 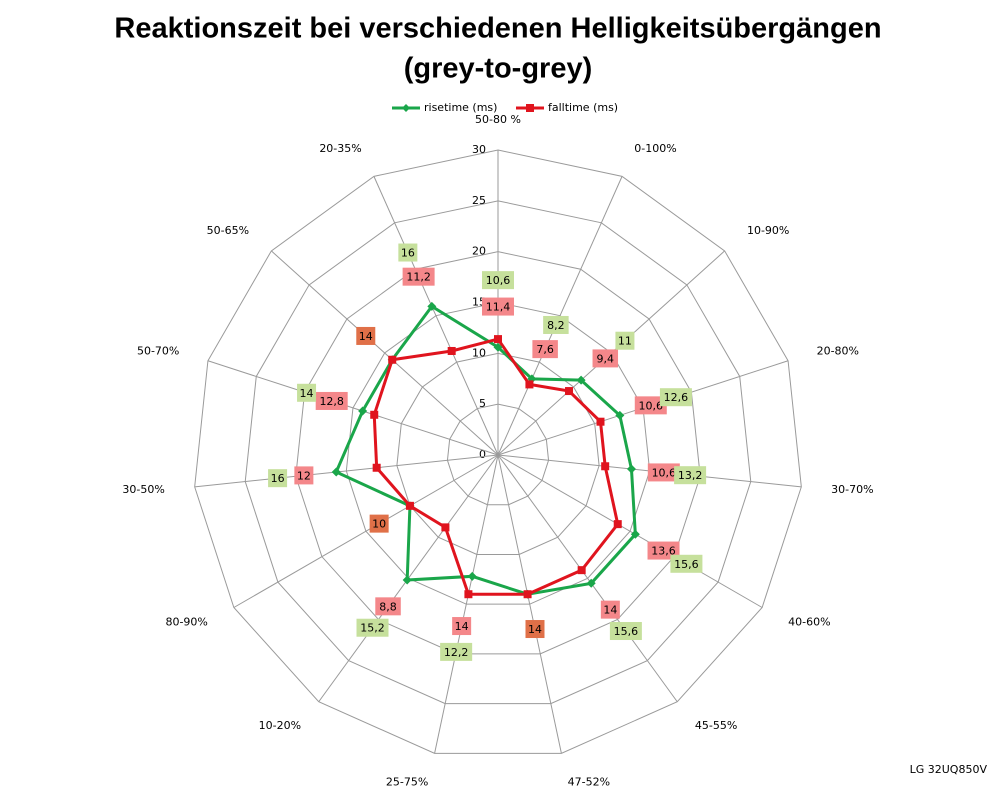 What do you see at coordinates (663, 551) in the screenshot?
I see `data-label: 13,6` at bounding box center [663, 551].